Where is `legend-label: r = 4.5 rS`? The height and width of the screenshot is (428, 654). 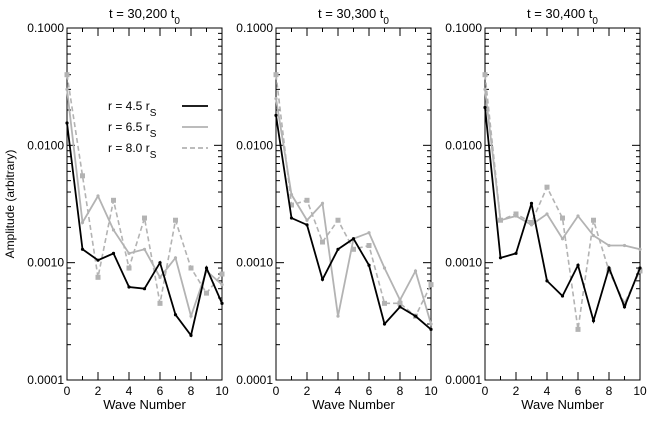 legend-label: r = 4.5 rS is located at coordinates (132, 109).